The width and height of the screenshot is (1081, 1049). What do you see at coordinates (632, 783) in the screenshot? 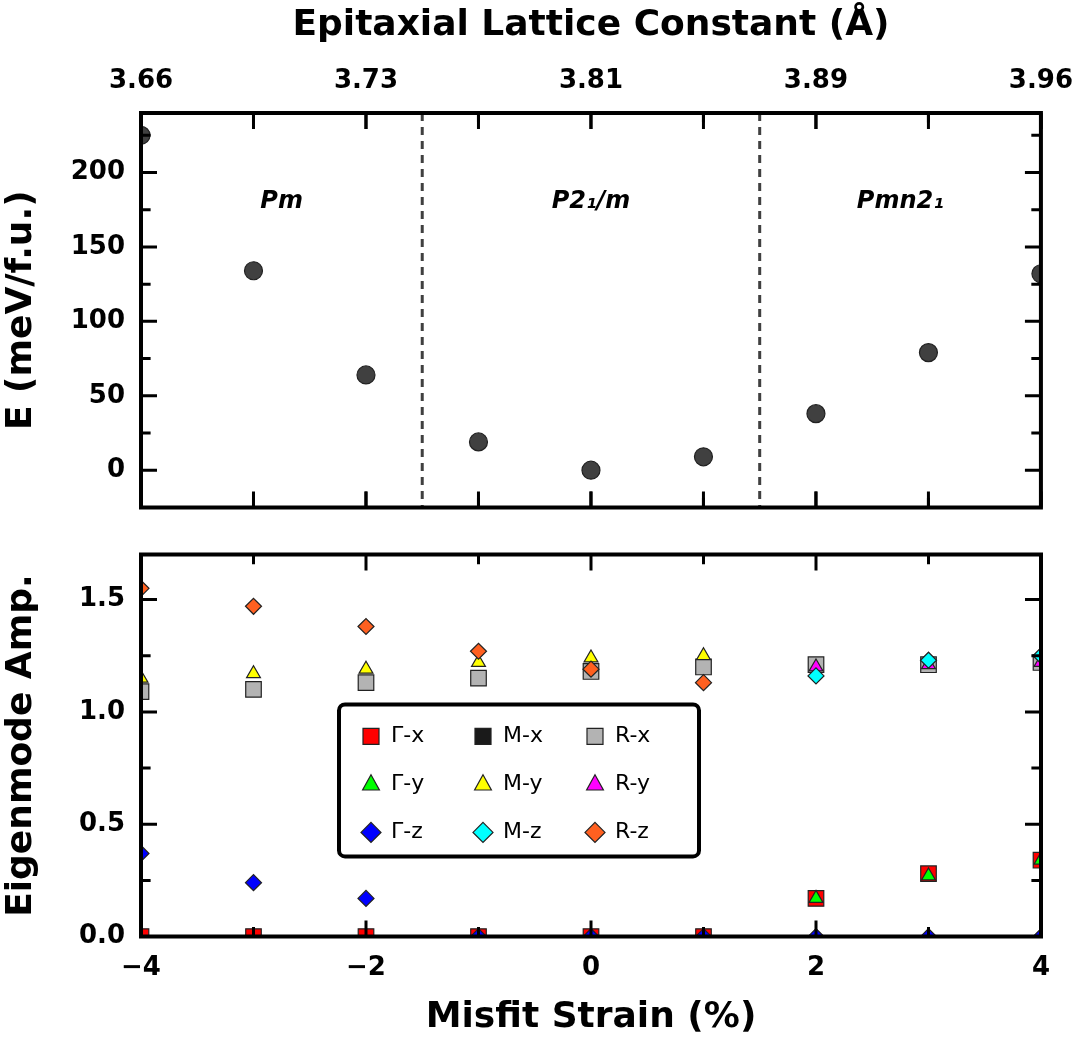
I see `legend-label: R-y` at bounding box center [632, 783].